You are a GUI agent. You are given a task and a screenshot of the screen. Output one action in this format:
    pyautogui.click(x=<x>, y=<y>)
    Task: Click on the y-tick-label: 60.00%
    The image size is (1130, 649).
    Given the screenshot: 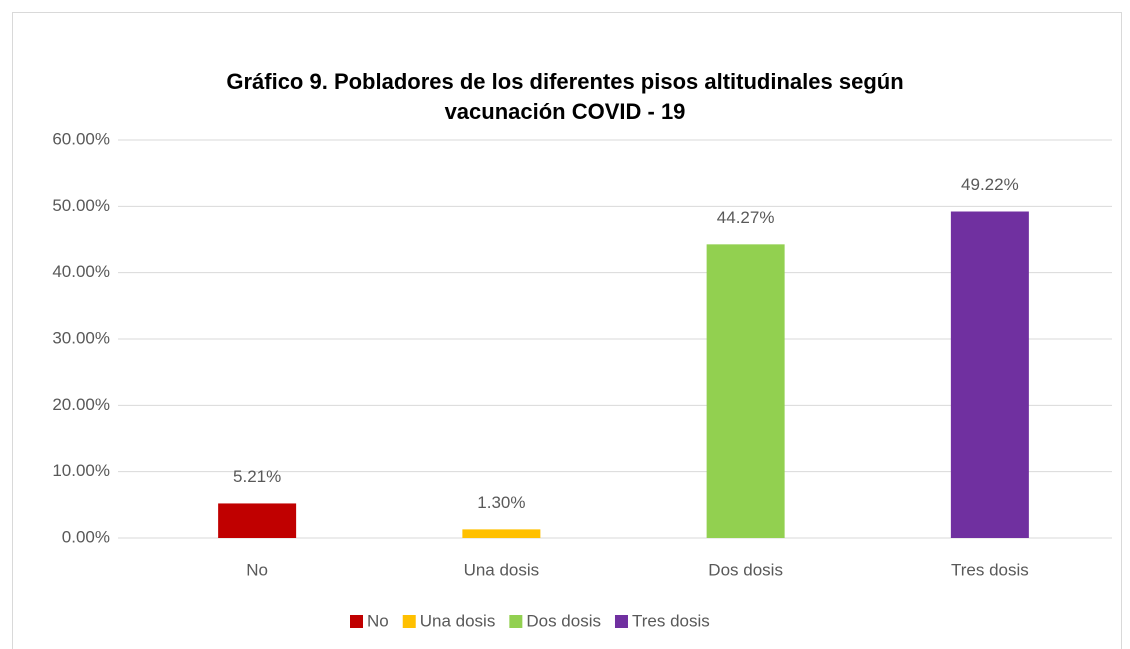 What is the action you would take?
    pyautogui.click(x=81, y=138)
    